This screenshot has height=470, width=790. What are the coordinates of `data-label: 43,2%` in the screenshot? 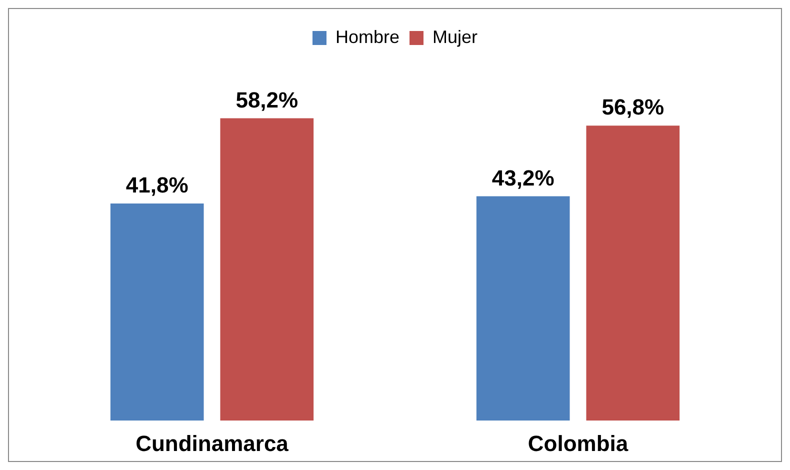 It's located at (523, 177).